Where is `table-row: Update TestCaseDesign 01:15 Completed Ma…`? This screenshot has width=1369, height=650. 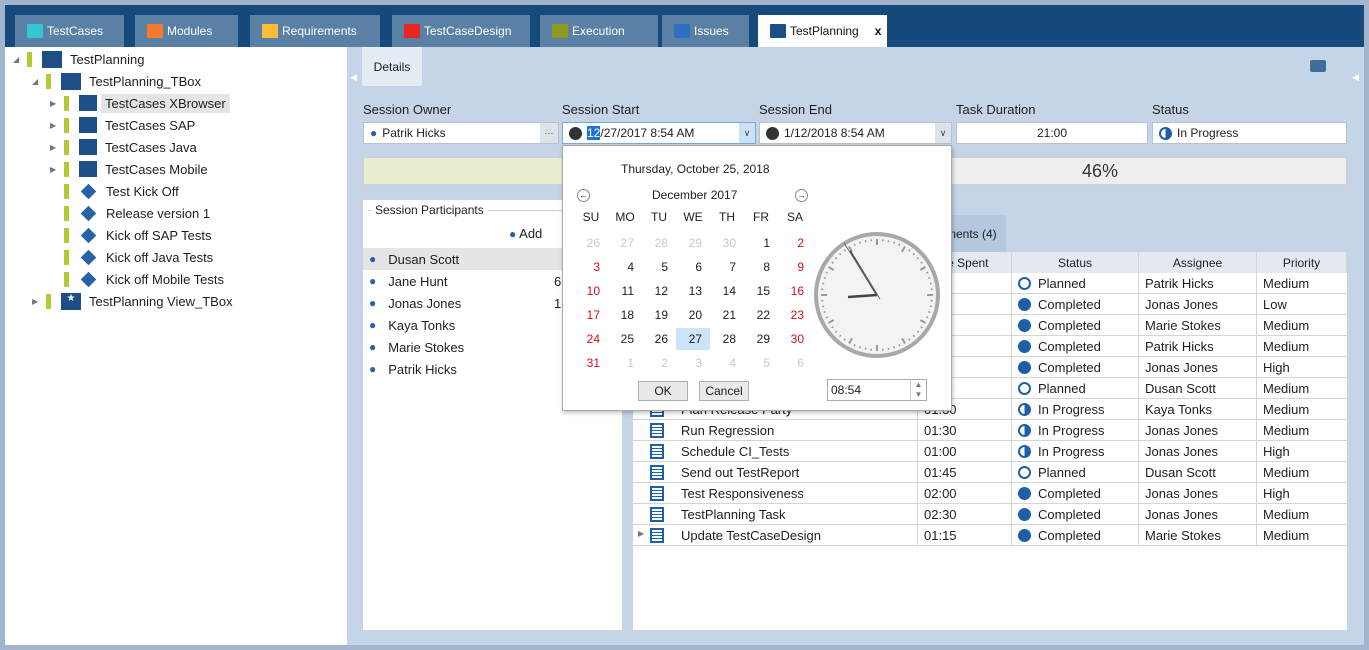
table-row: Update TestCaseDesign 01:15 Completed Ma… is located at coordinates (990, 535).